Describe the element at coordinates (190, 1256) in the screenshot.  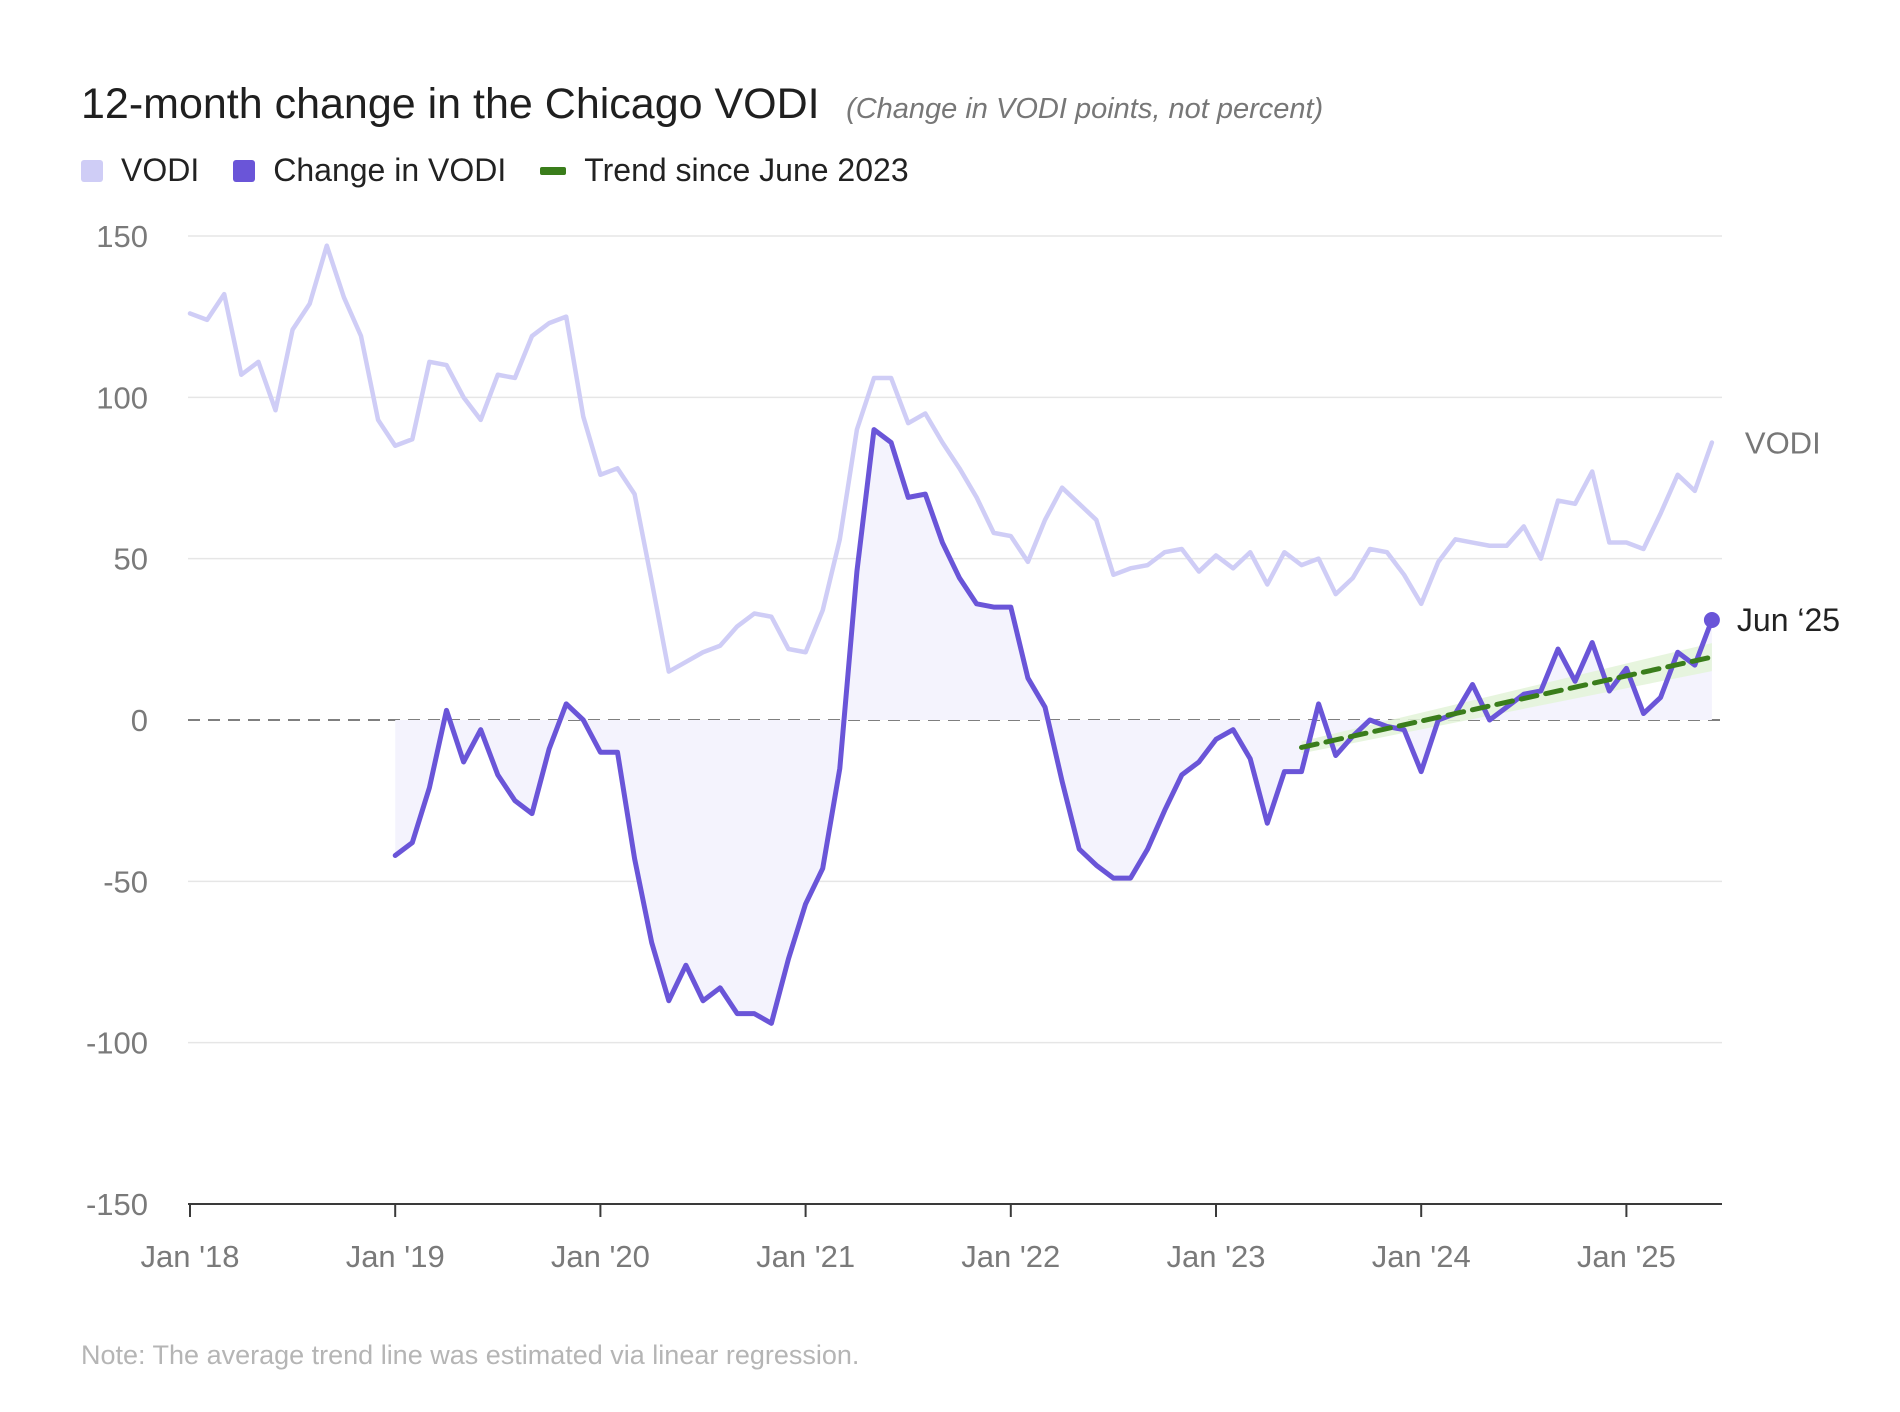
I see `x-tick-label: Jan '18` at that location.